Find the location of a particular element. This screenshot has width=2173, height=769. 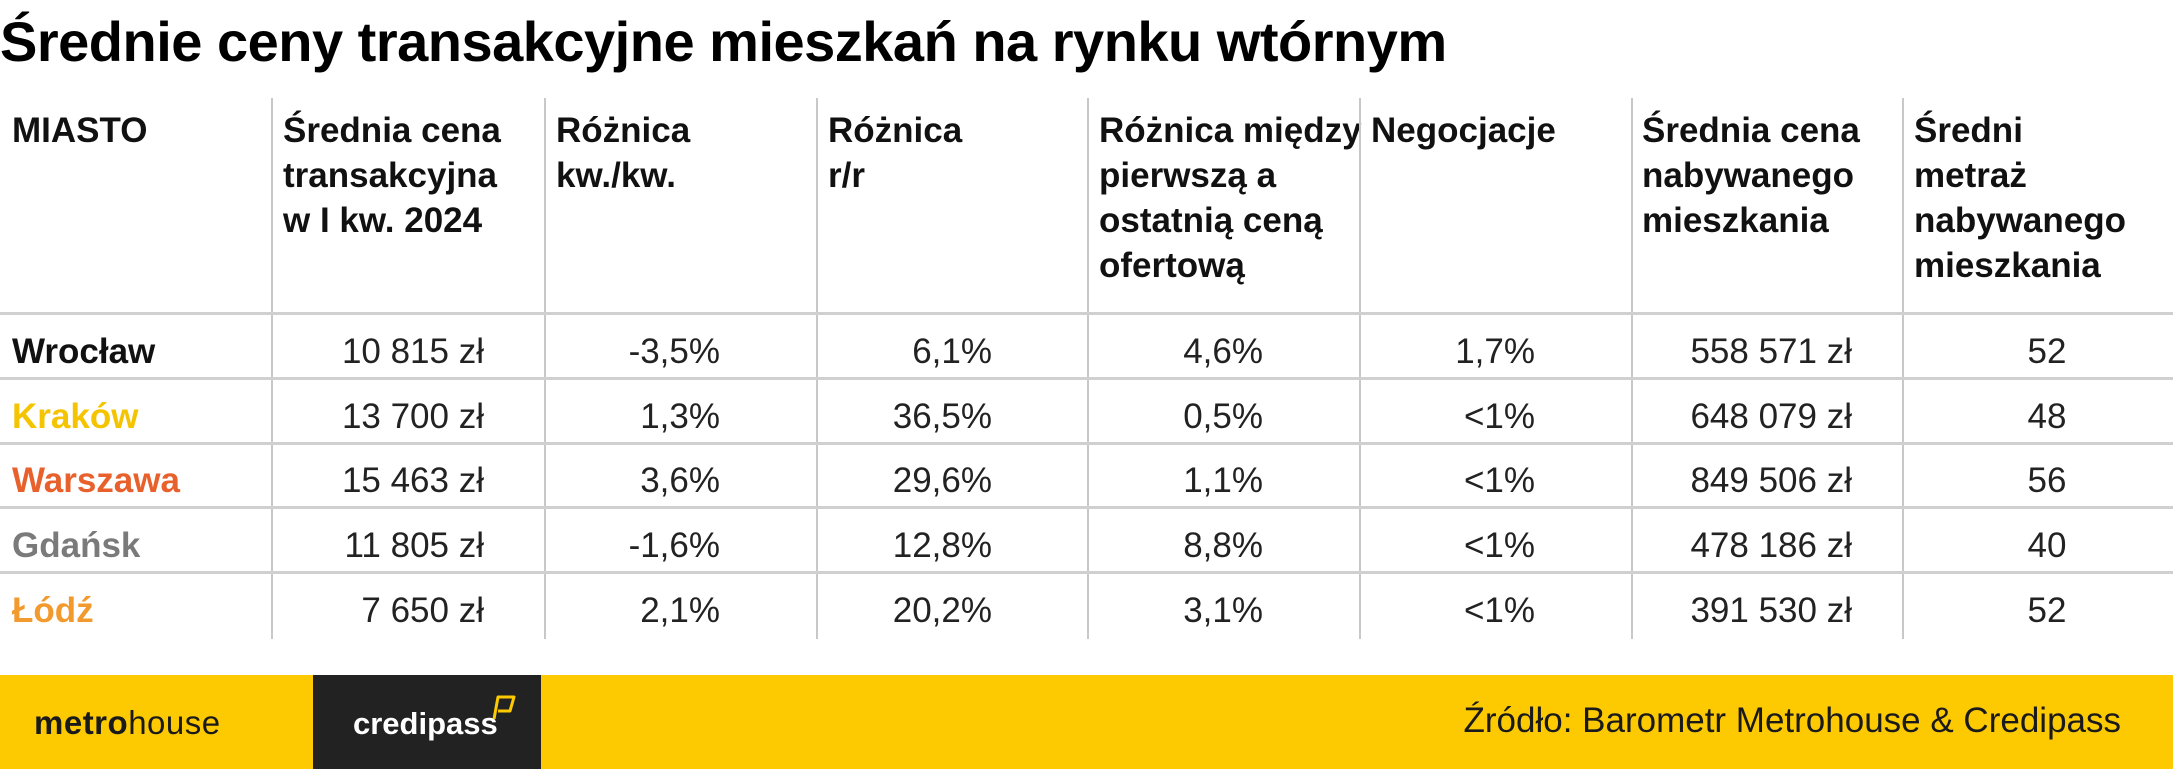

city-name: Łódź is located at coordinates (53, 610).